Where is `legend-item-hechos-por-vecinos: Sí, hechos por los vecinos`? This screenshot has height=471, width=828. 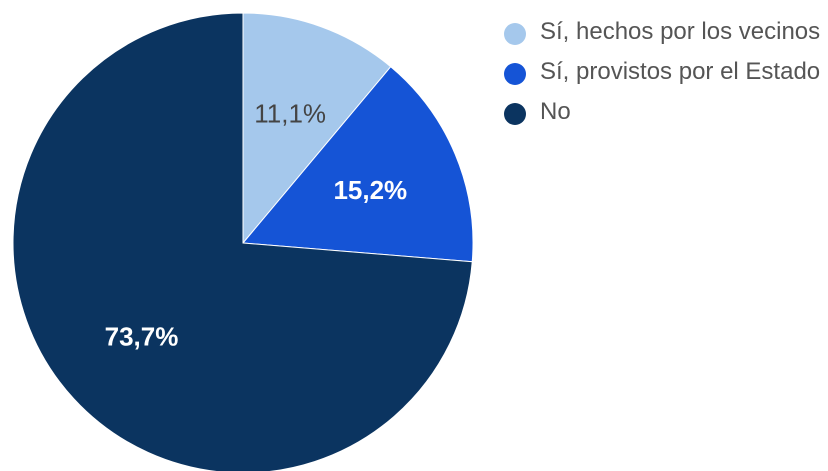
legend-item-hechos-por-vecinos: Sí, hechos por los vecinos is located at coordinates (664, 32).